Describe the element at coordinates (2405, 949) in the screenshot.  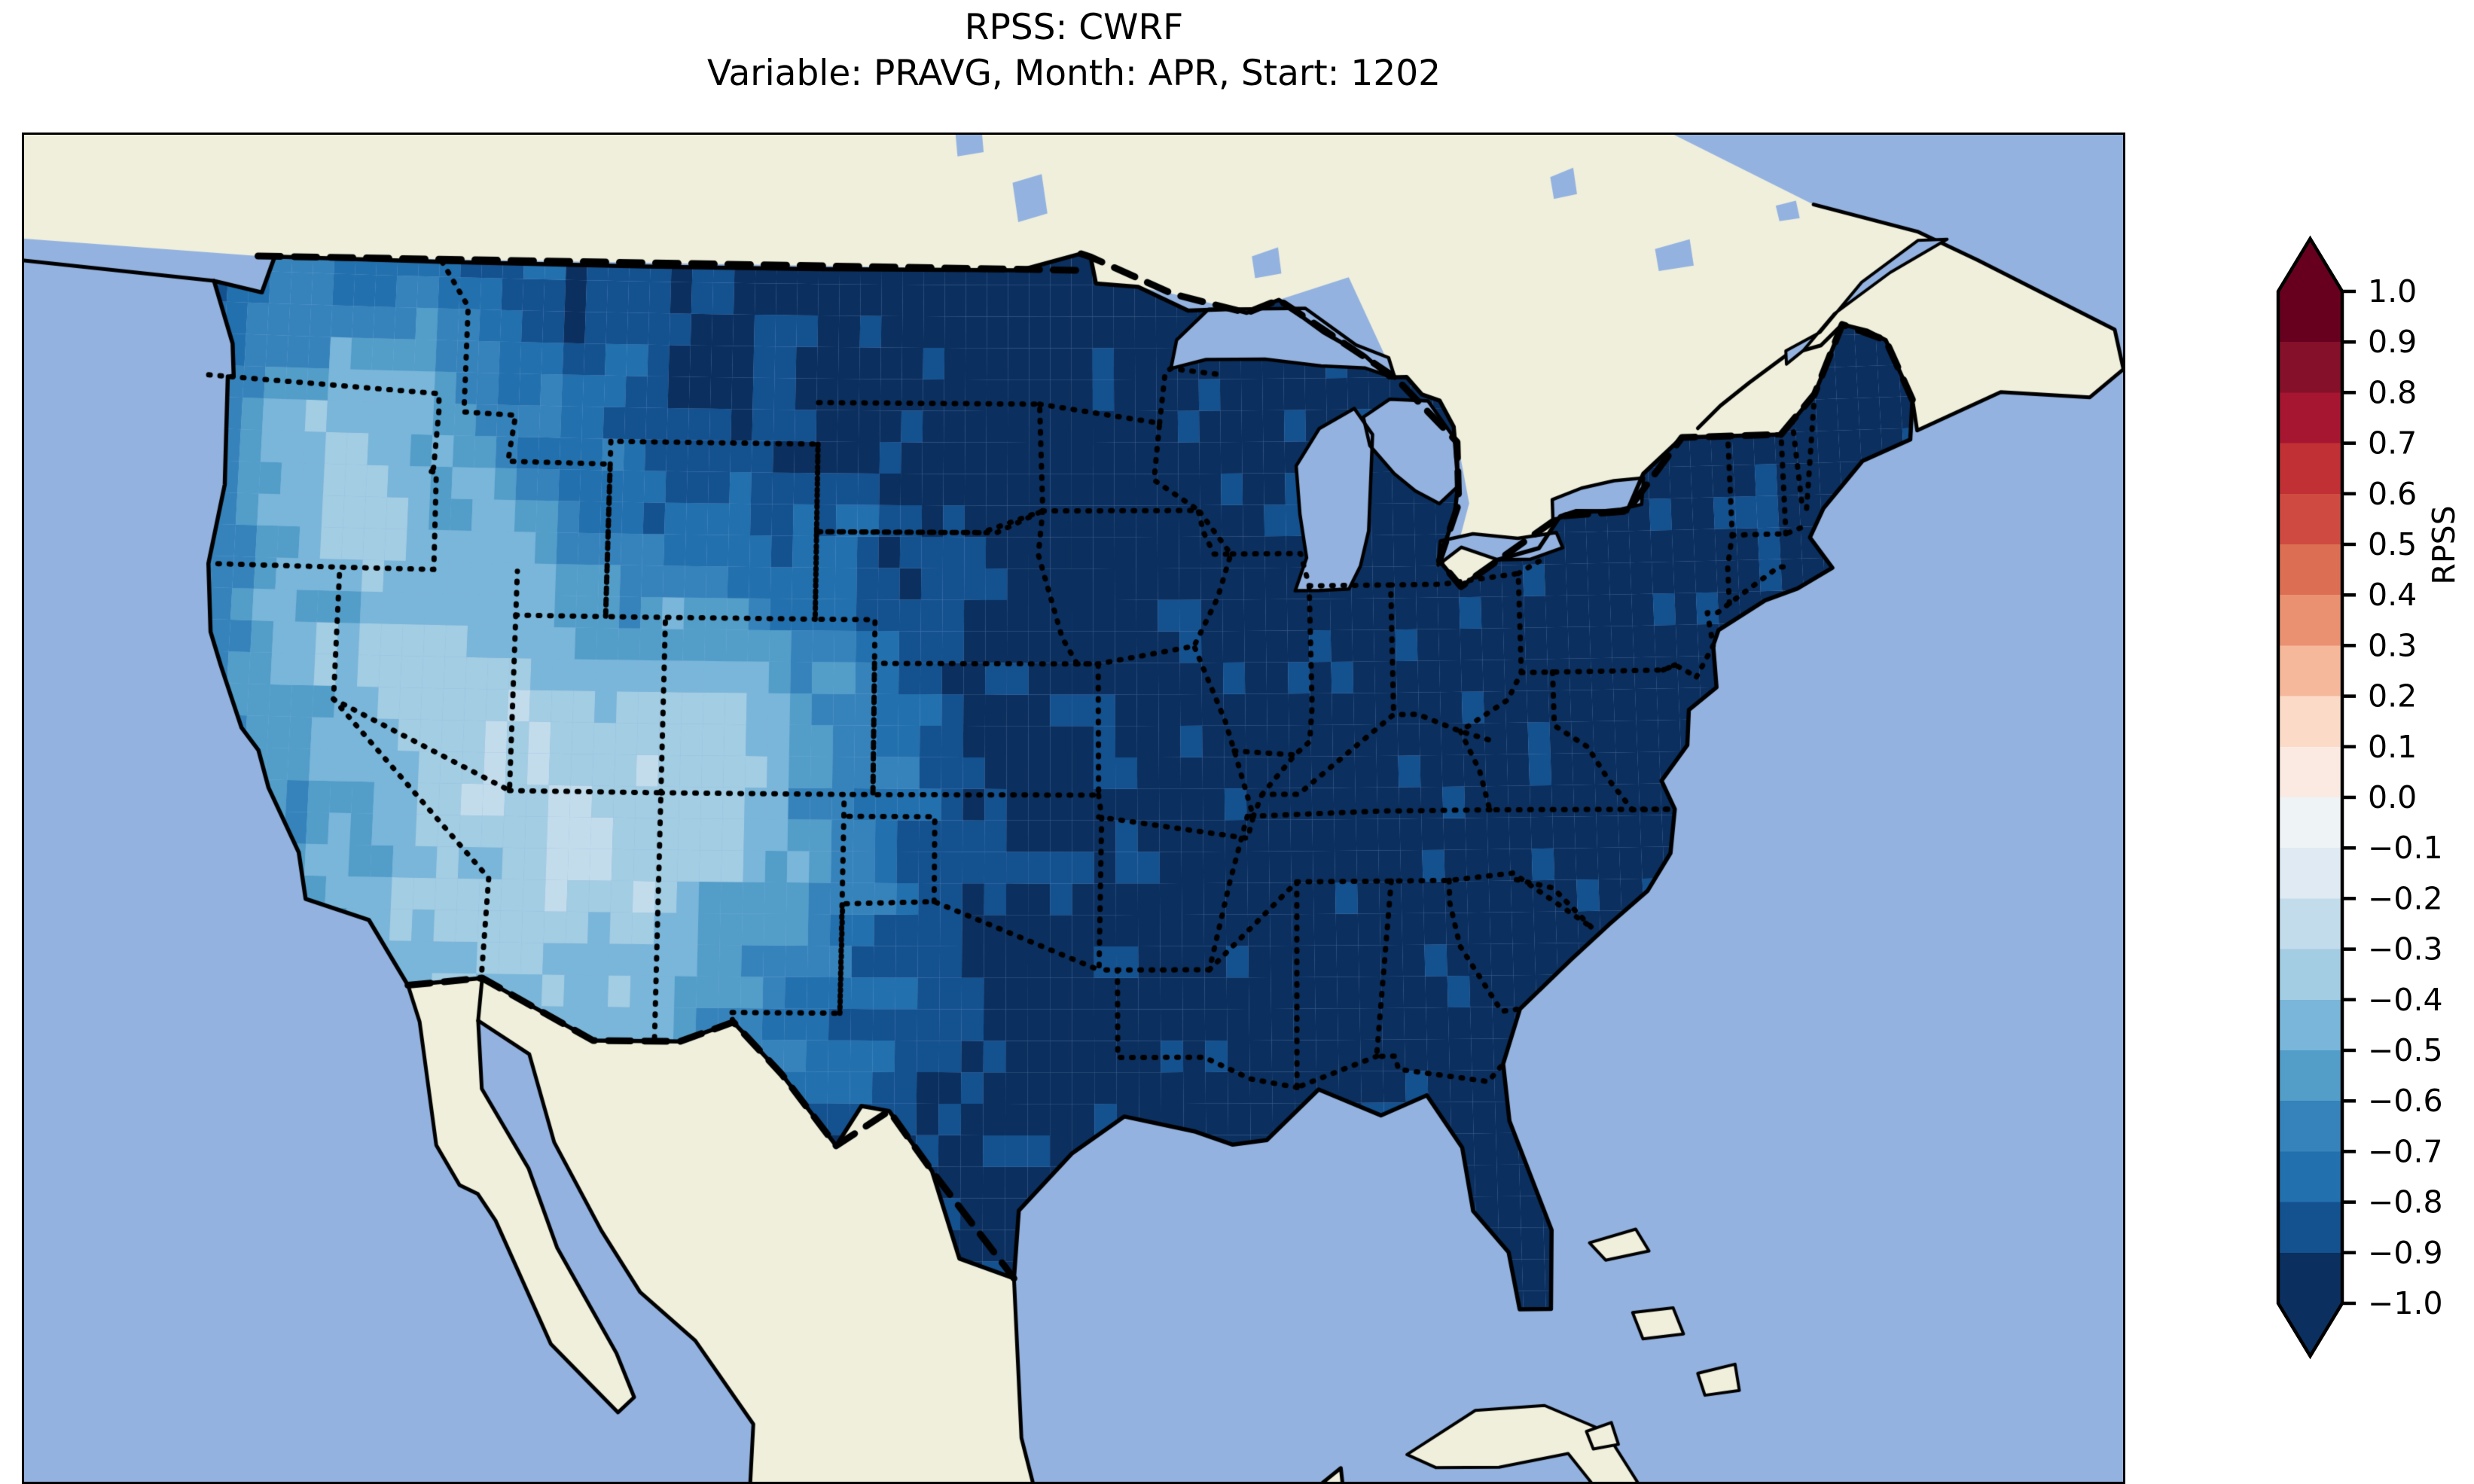
I see `svg-text: −0.3` at that location.